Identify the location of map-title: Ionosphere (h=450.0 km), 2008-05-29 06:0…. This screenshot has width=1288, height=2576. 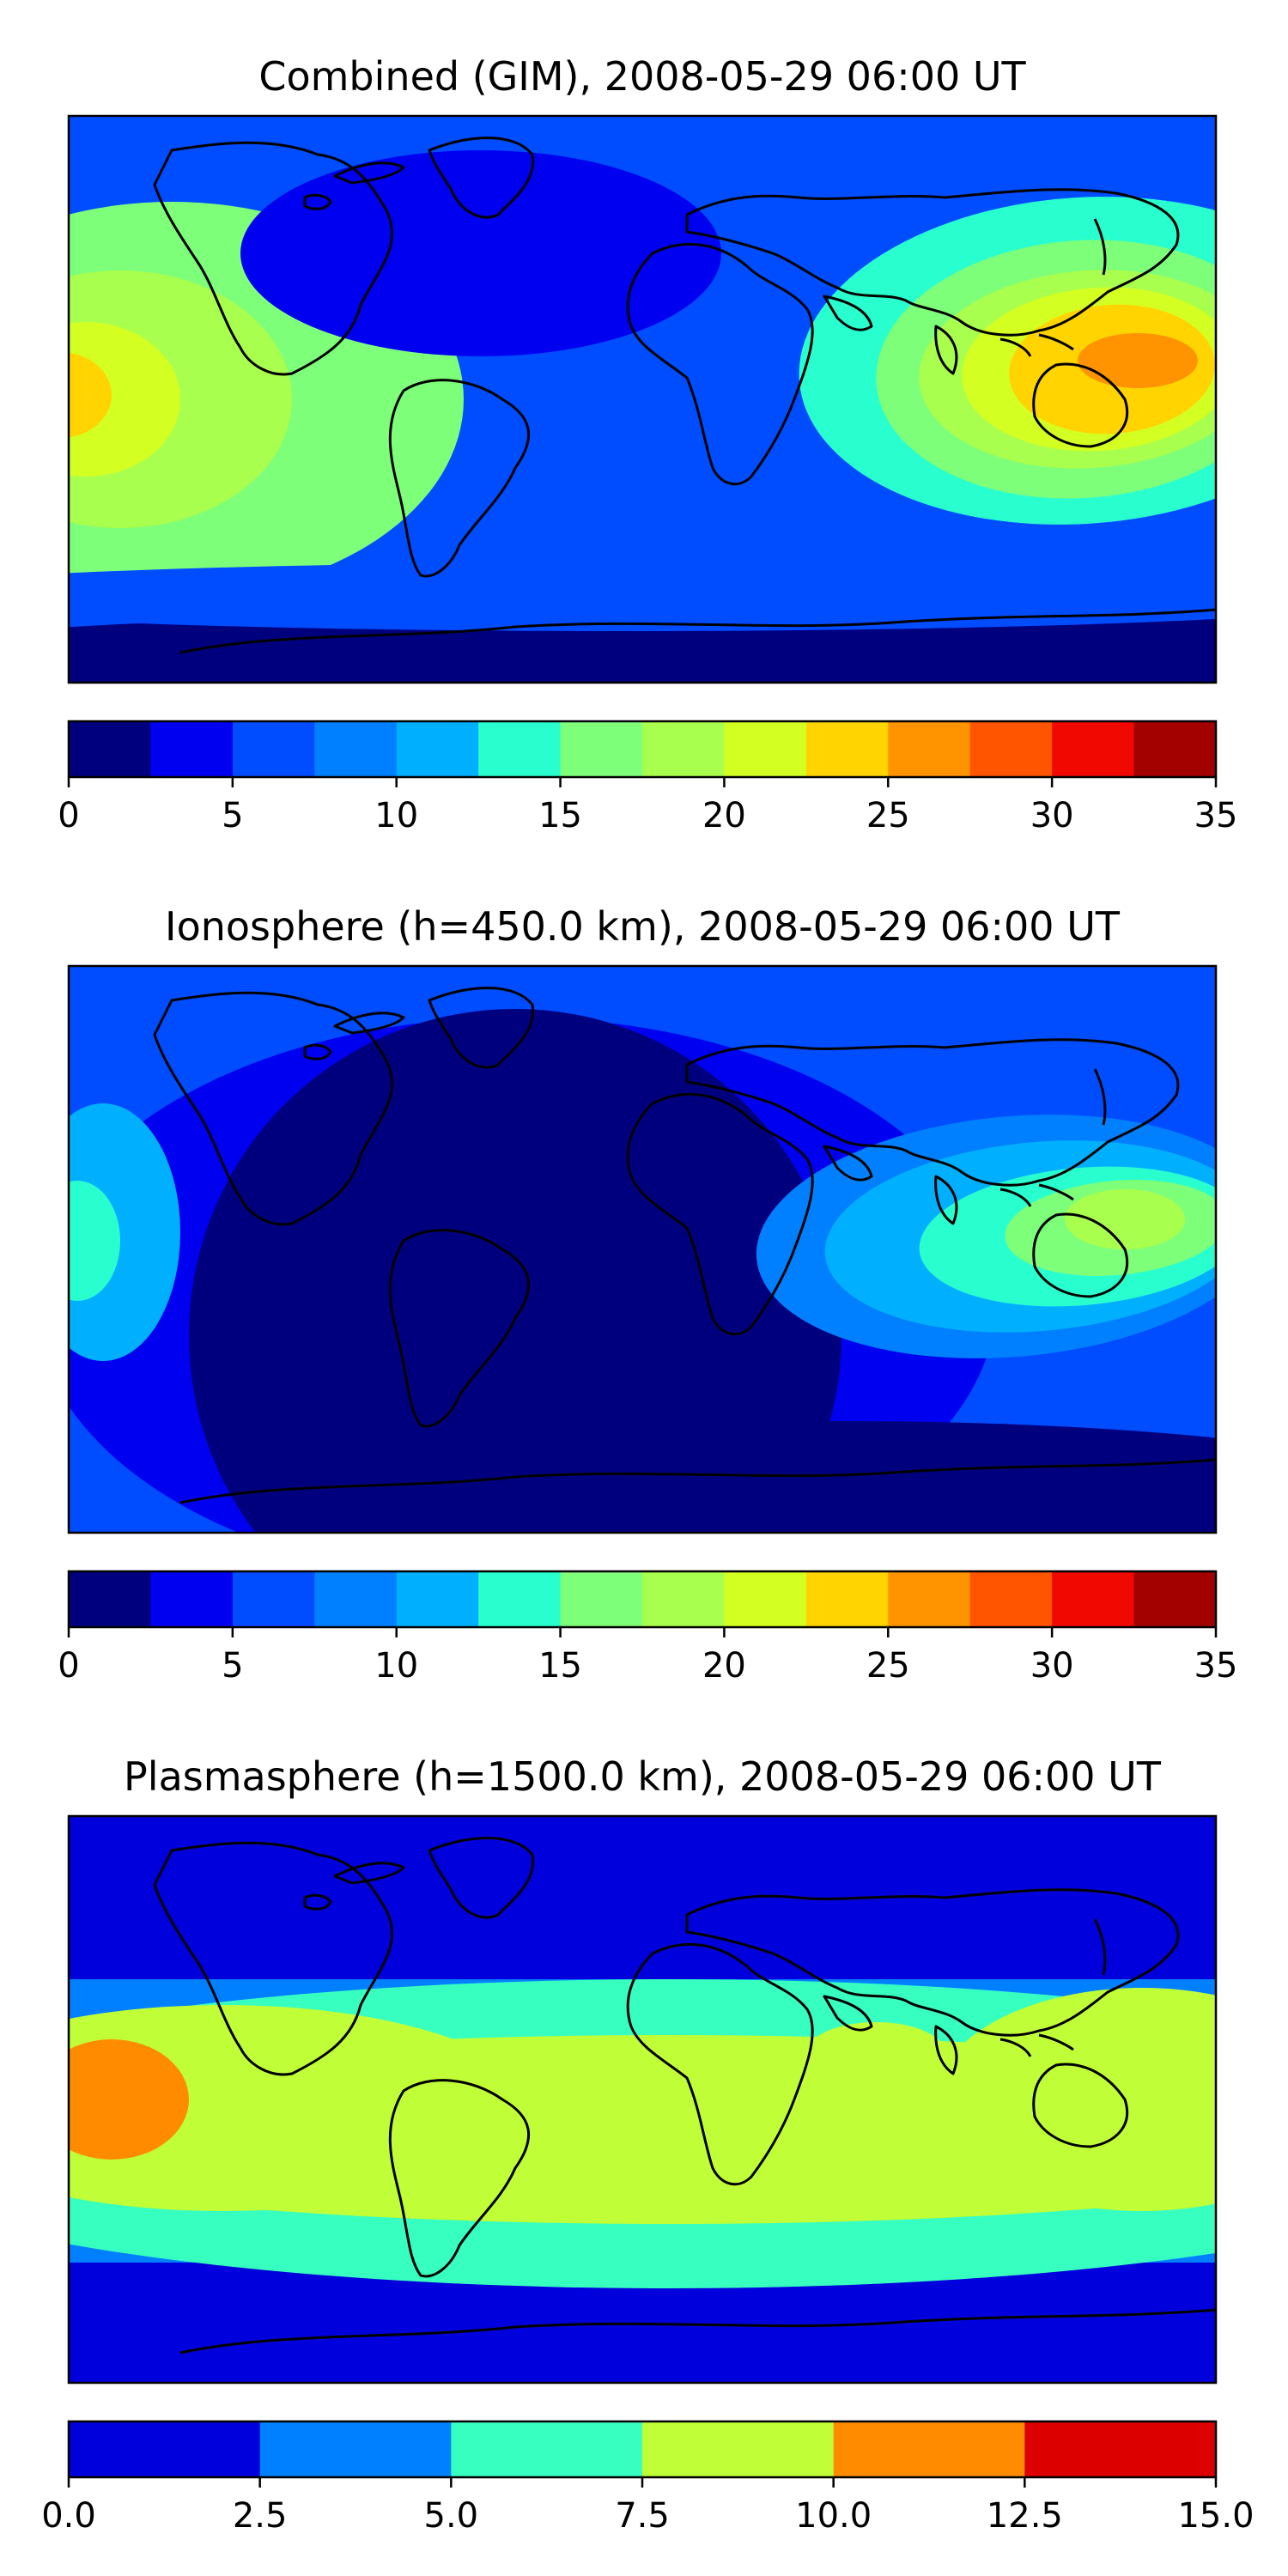
(643, 926).